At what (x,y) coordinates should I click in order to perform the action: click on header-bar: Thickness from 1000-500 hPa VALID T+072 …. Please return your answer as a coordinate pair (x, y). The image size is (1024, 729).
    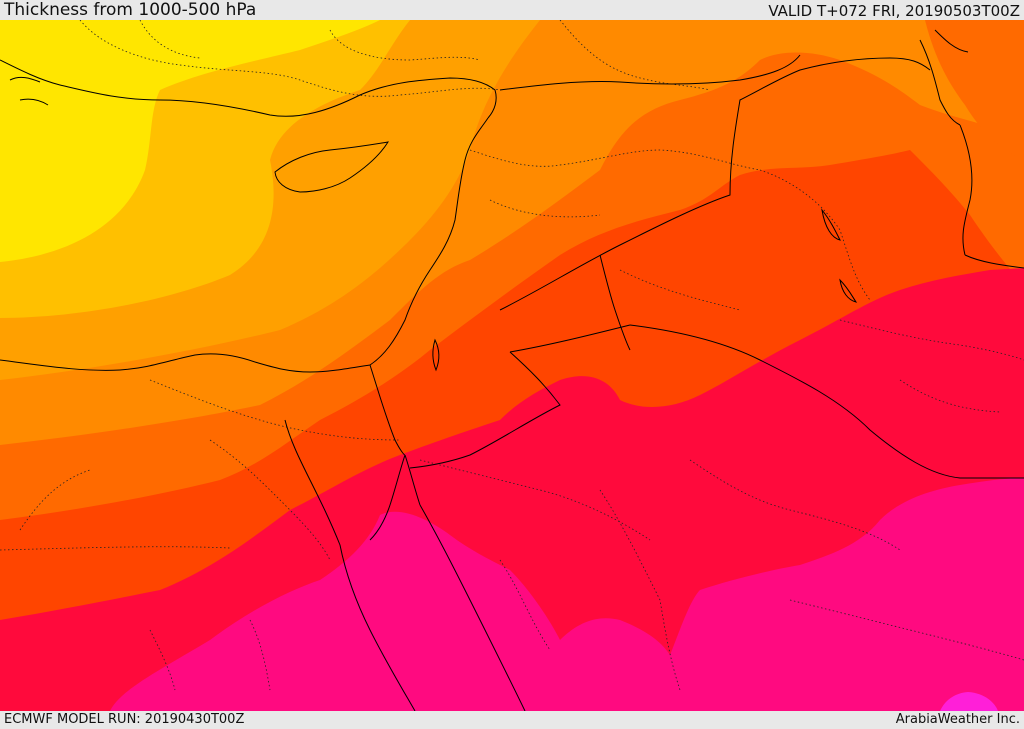
    Looking at the image, I should click on (512, 10).